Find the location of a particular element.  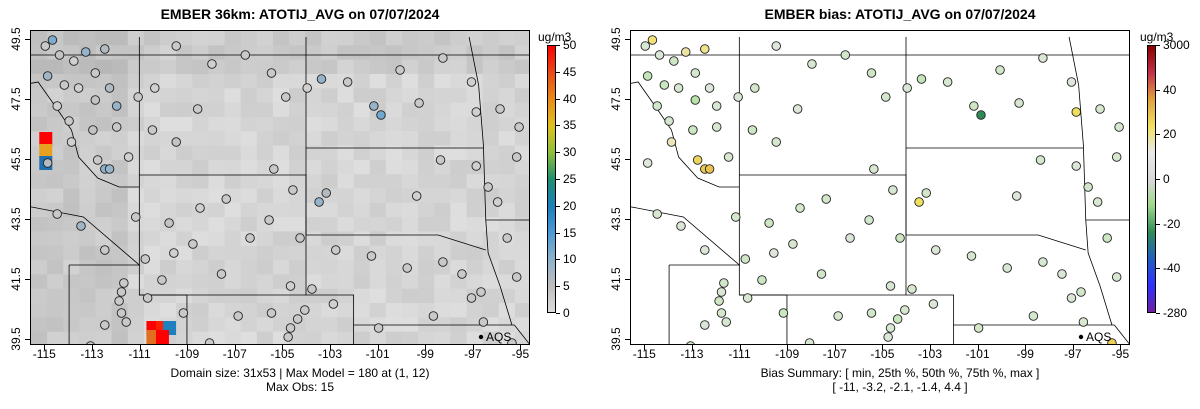

x-tick-label: -95 is located at coordinates (520, 354).